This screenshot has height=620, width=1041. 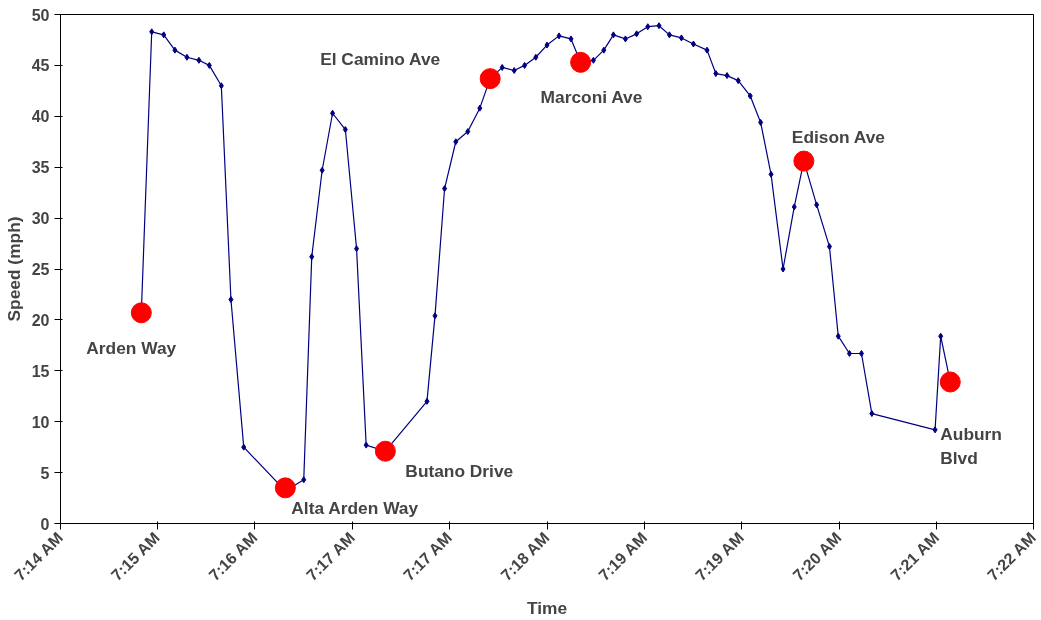 What do you see at coordinates (971, 446) in the screenshot?
I see `annotation: Auburn Blvd` at bounding box center [971, 446].